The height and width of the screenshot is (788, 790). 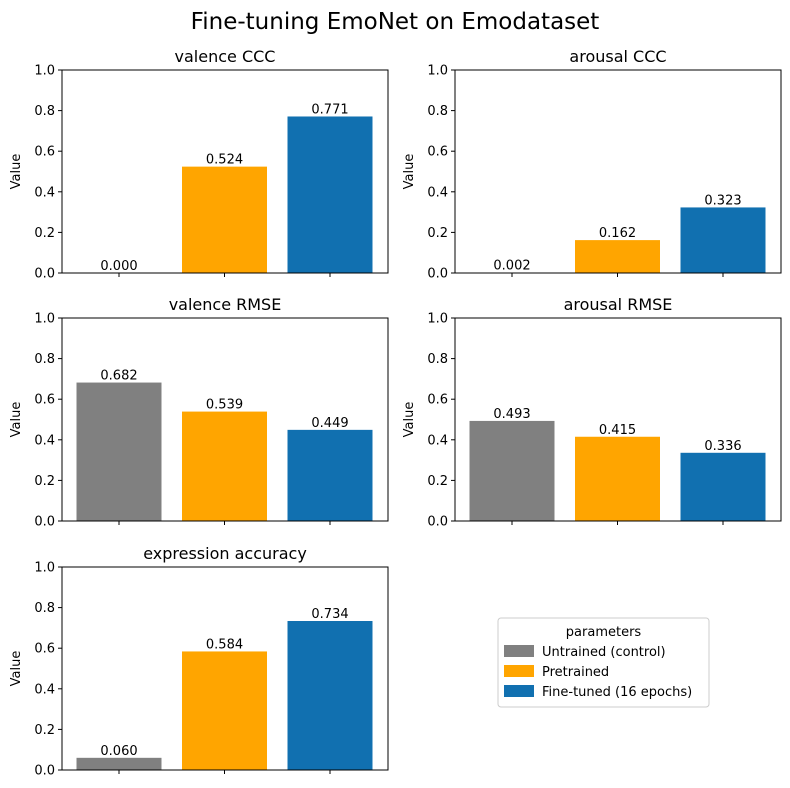 What do you see at coordinates (617, 692) in the screenshot?
I see `legend-entry-label: Fine-tuned (16 epochs)` at bounding box center [617, 692].